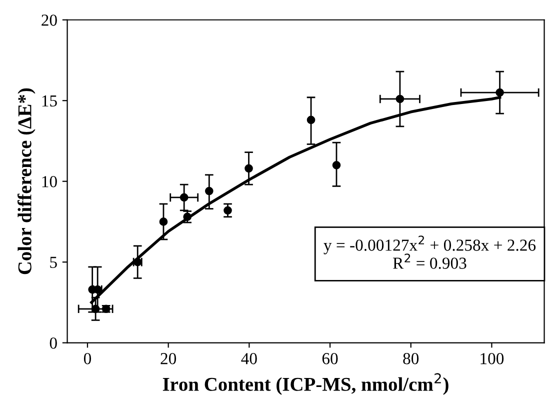 The height and width of the screenshot is (414, 547). I want to click on y-tick-label: 10, so click(49, 182).